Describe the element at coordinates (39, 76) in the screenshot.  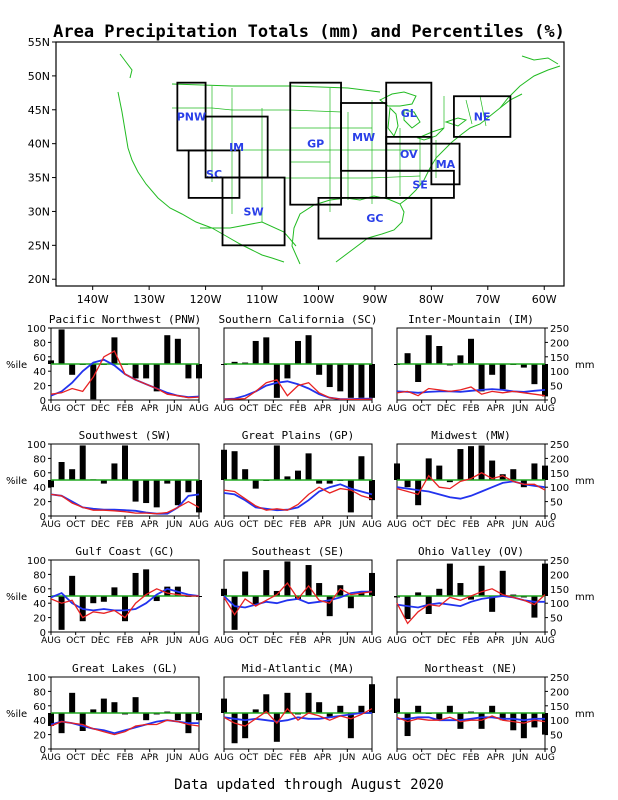
I see `lat-label: 50N` at that location.